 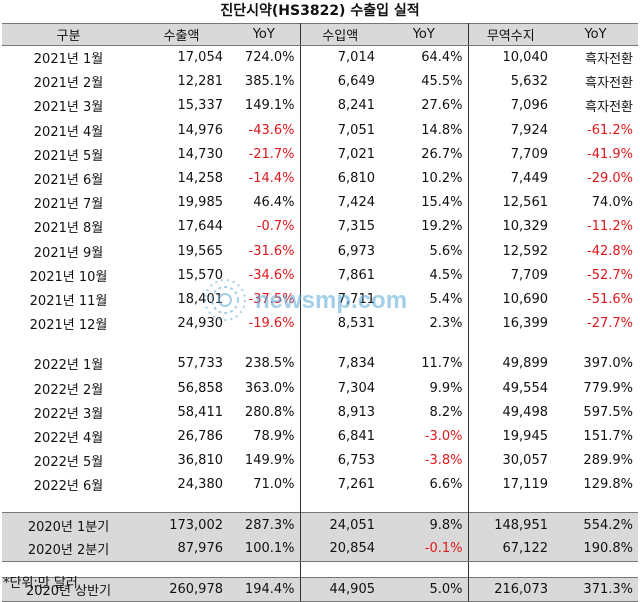 I want to click on period-cell: 2021년 10월, so click(x=68, y=277).